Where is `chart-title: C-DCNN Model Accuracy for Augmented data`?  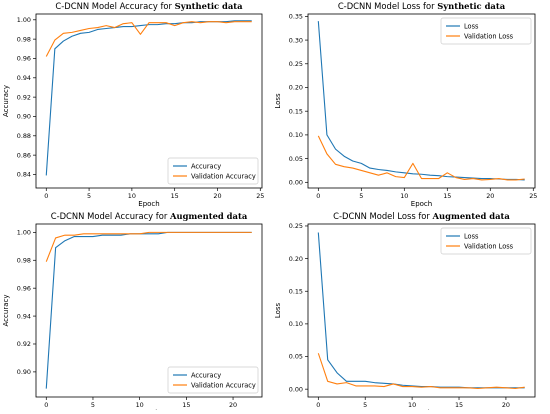
chart-title: C-DCNN Model Accuracy for Augmented data is located at coordinates (149, 216).